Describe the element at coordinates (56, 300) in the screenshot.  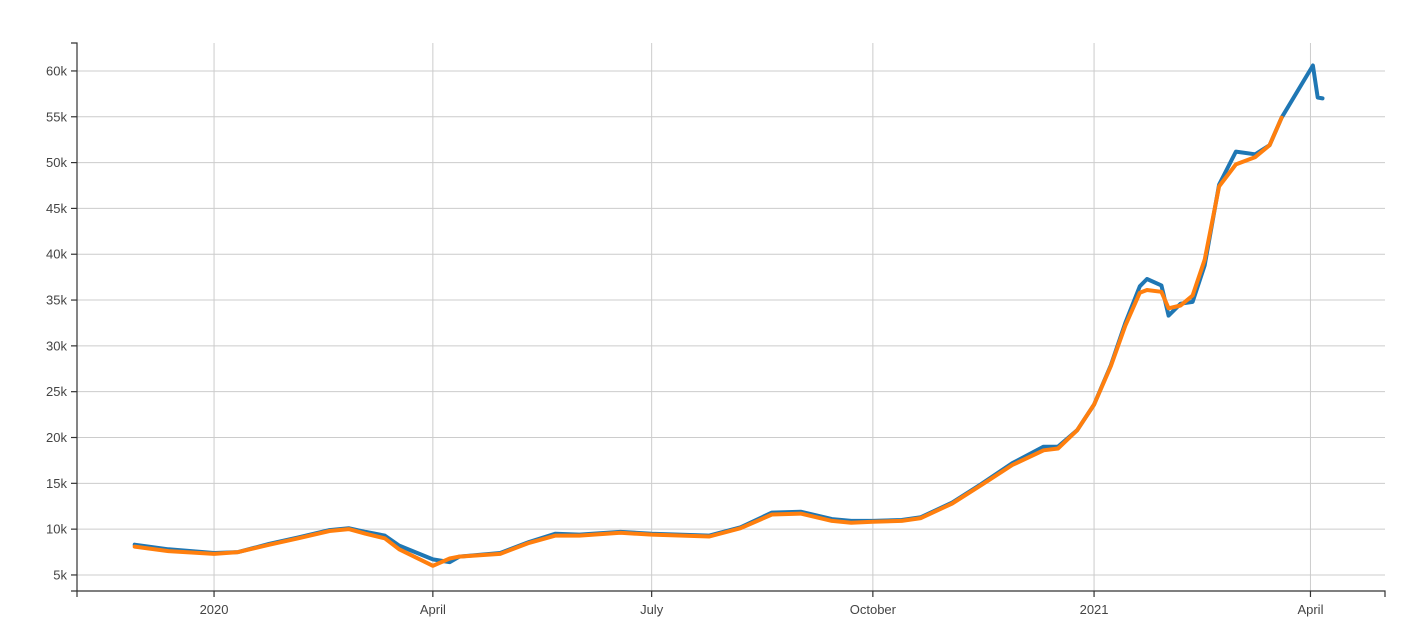
I see `y-tick-label: 35k` at that location.